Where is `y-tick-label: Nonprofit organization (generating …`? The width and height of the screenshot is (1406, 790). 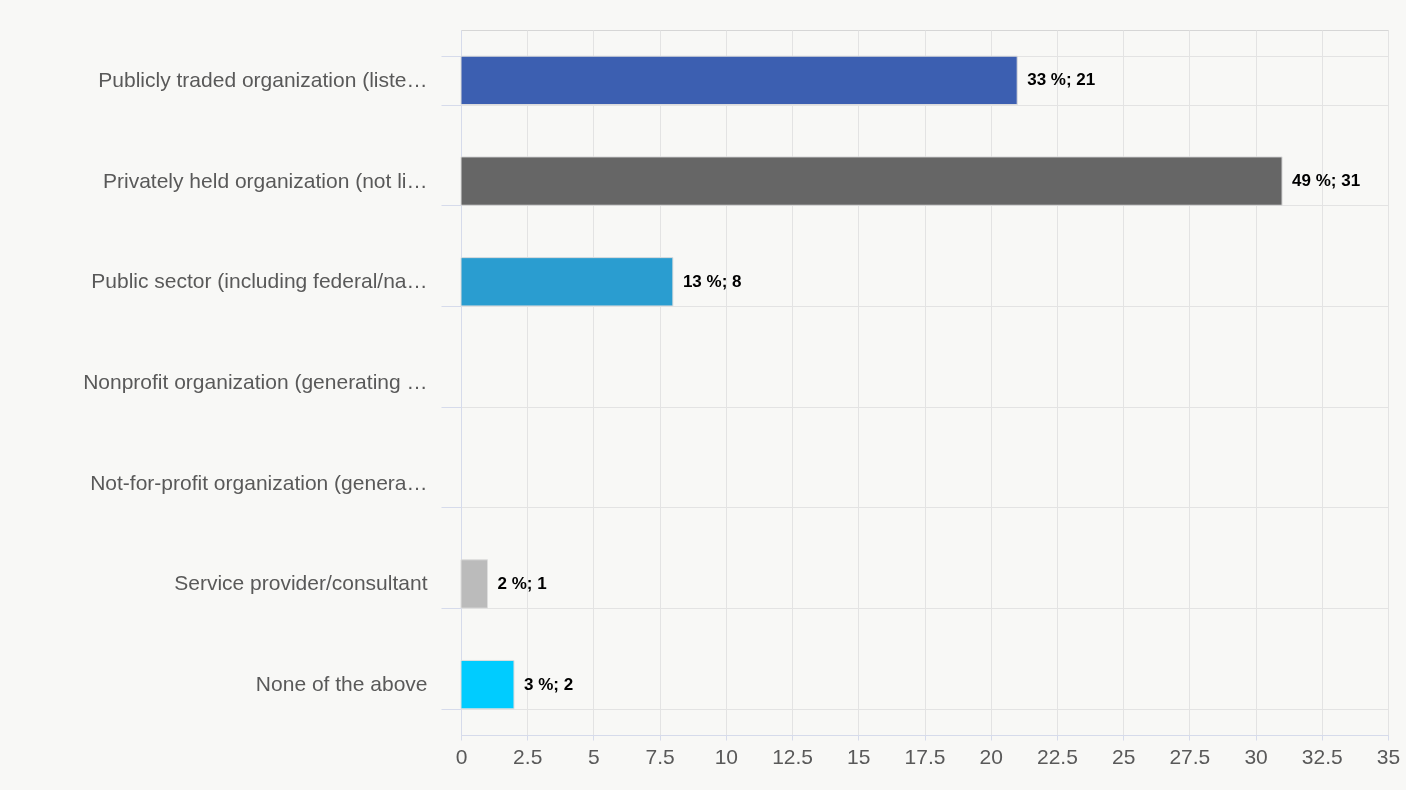
y-tick-label: Nonprofit organization (generating … is located at coordinates (255, 381).